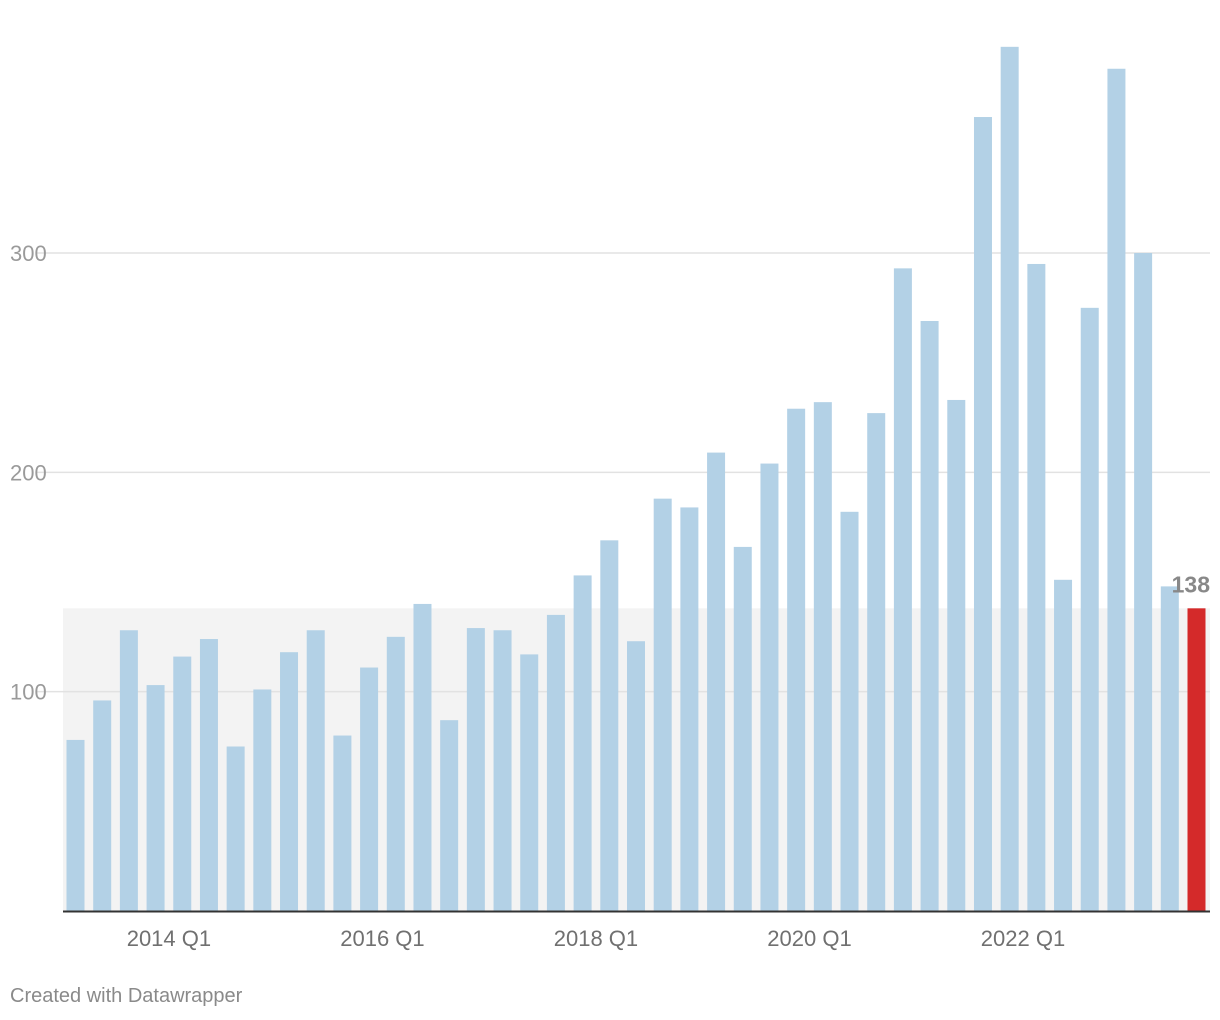  I want to click on y-tick-label: 100, so click(28, 692).